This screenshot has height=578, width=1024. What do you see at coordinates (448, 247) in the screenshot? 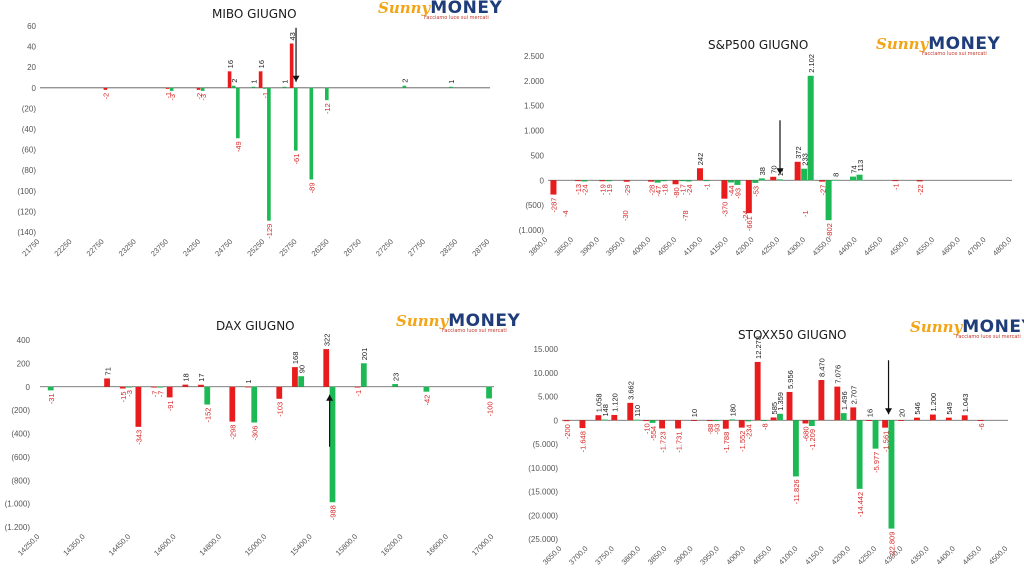
I see `x-tick-label: 28250` at bounding box center [448, 247].